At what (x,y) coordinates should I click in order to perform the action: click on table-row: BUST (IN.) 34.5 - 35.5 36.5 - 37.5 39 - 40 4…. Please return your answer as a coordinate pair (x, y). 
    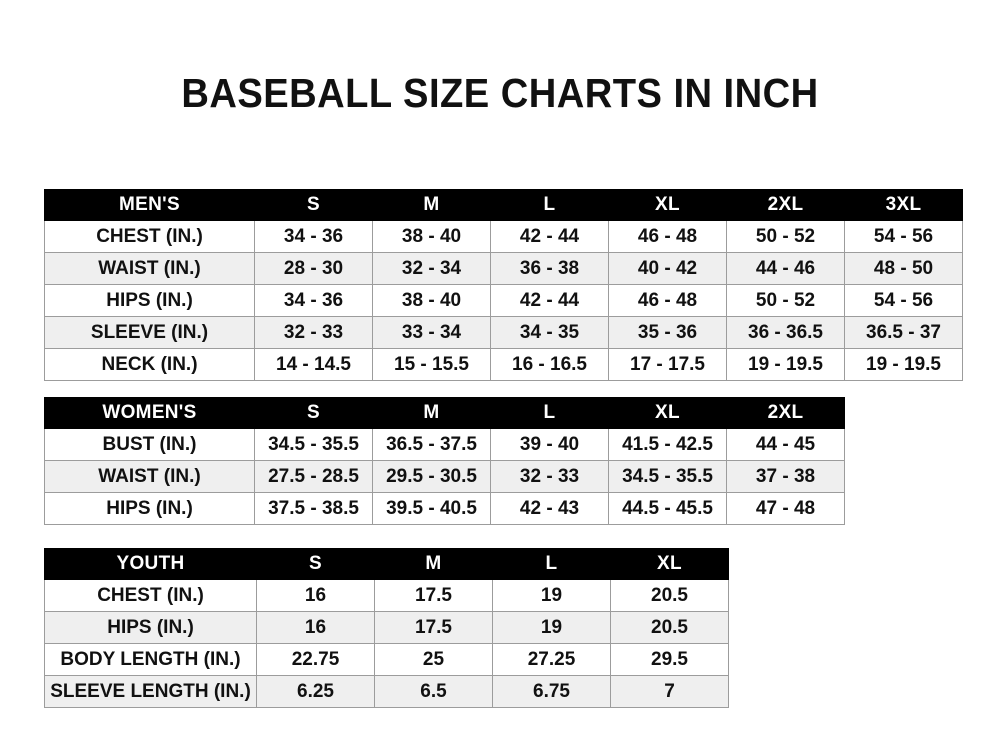
    Looking at the image, I should click on (444, 444).